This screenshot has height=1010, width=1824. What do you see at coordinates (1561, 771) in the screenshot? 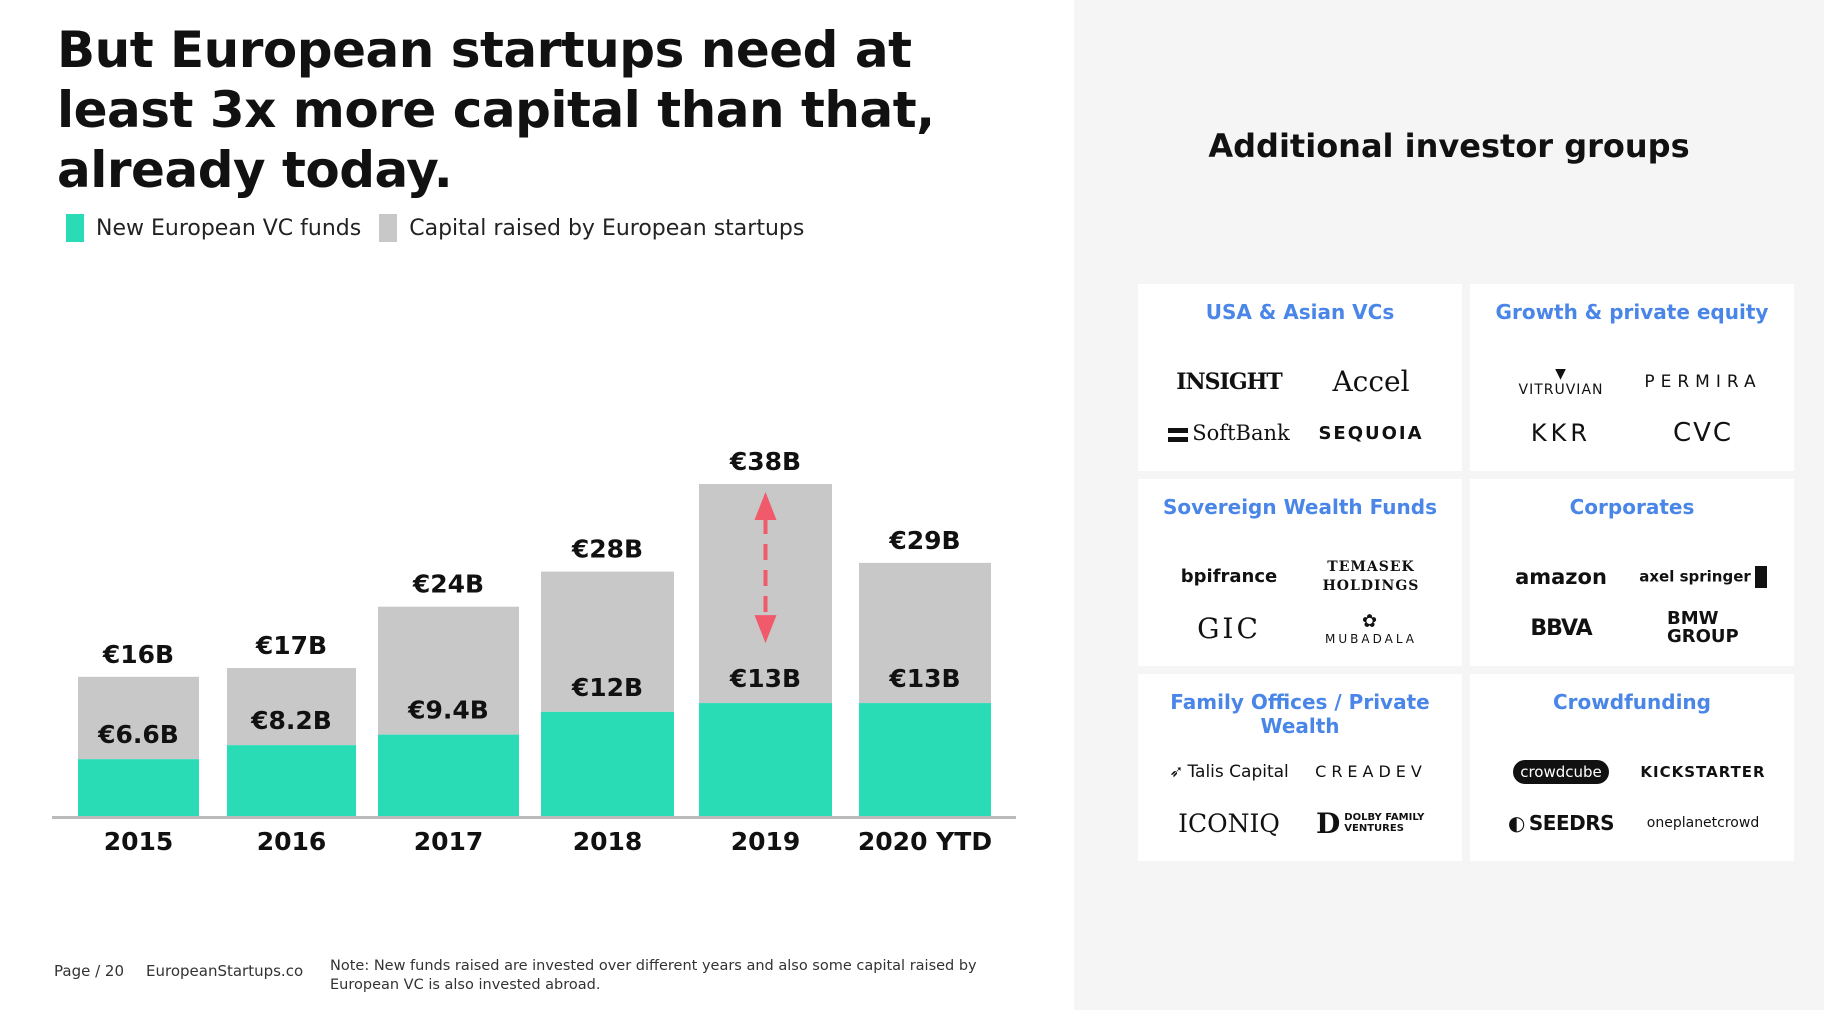
I see `logo-crowdcube: crowdcube` at bounding box center [1561, 771].